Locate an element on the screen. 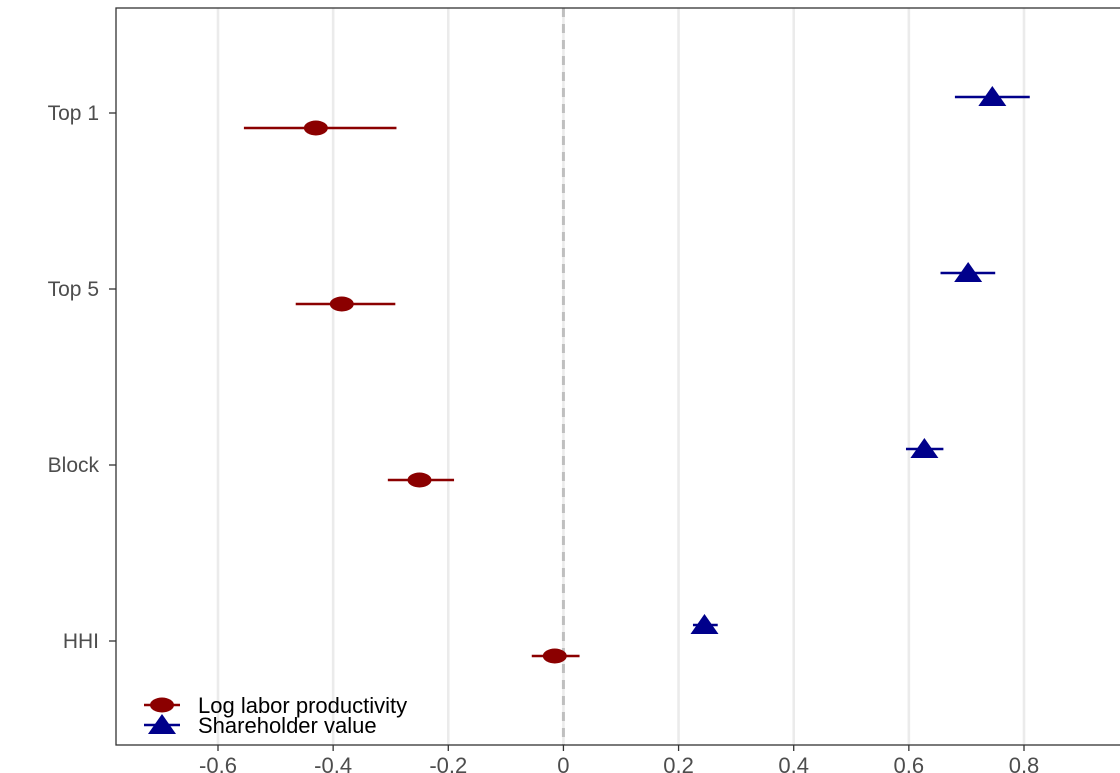 This screenshot has height=773, width=1120. x-tick-label: 0.6 is located at coordinates (909, 763).